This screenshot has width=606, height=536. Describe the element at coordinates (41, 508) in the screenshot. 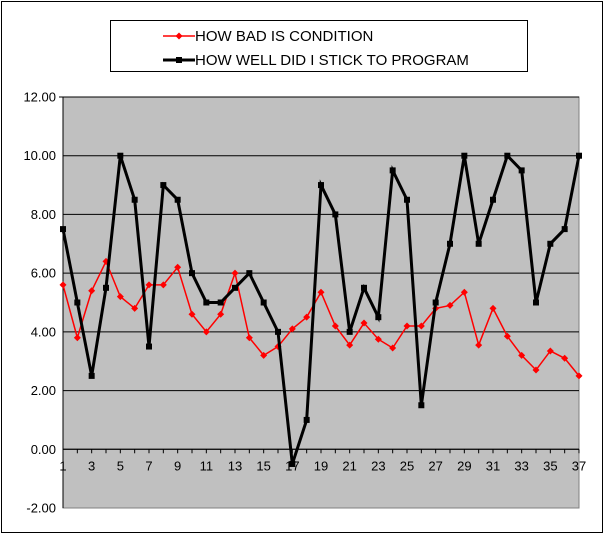

I see `y-tick-label: -2.00` at that location.